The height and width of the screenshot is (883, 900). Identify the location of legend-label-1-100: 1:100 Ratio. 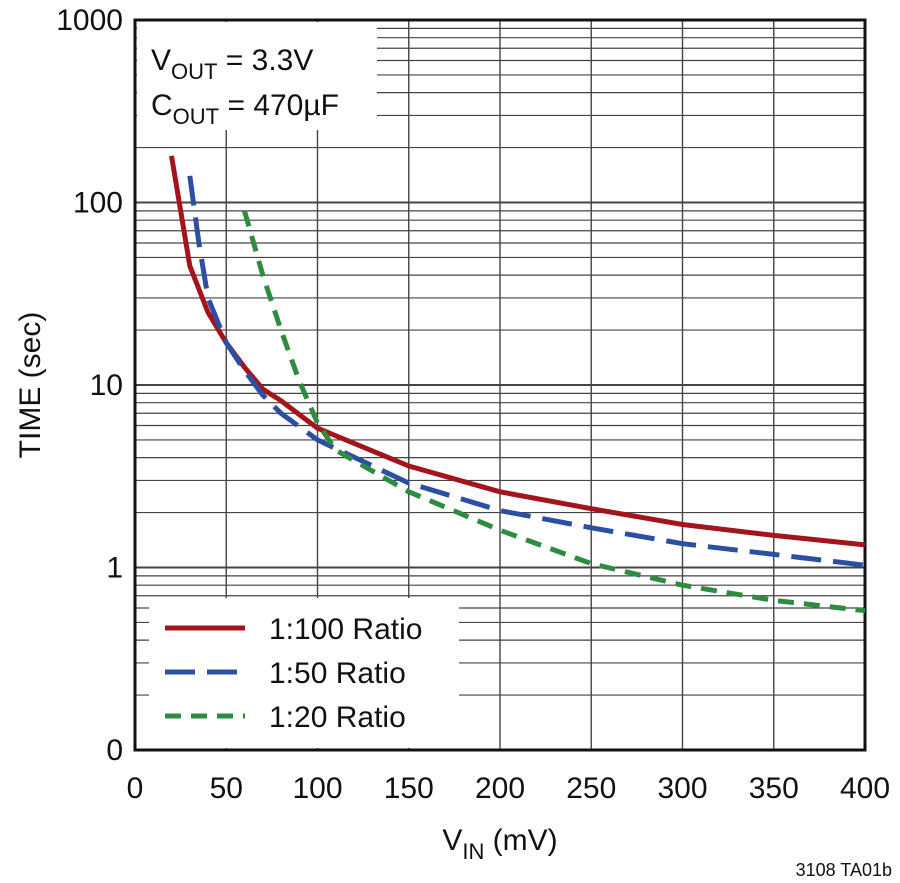
(345, 629).